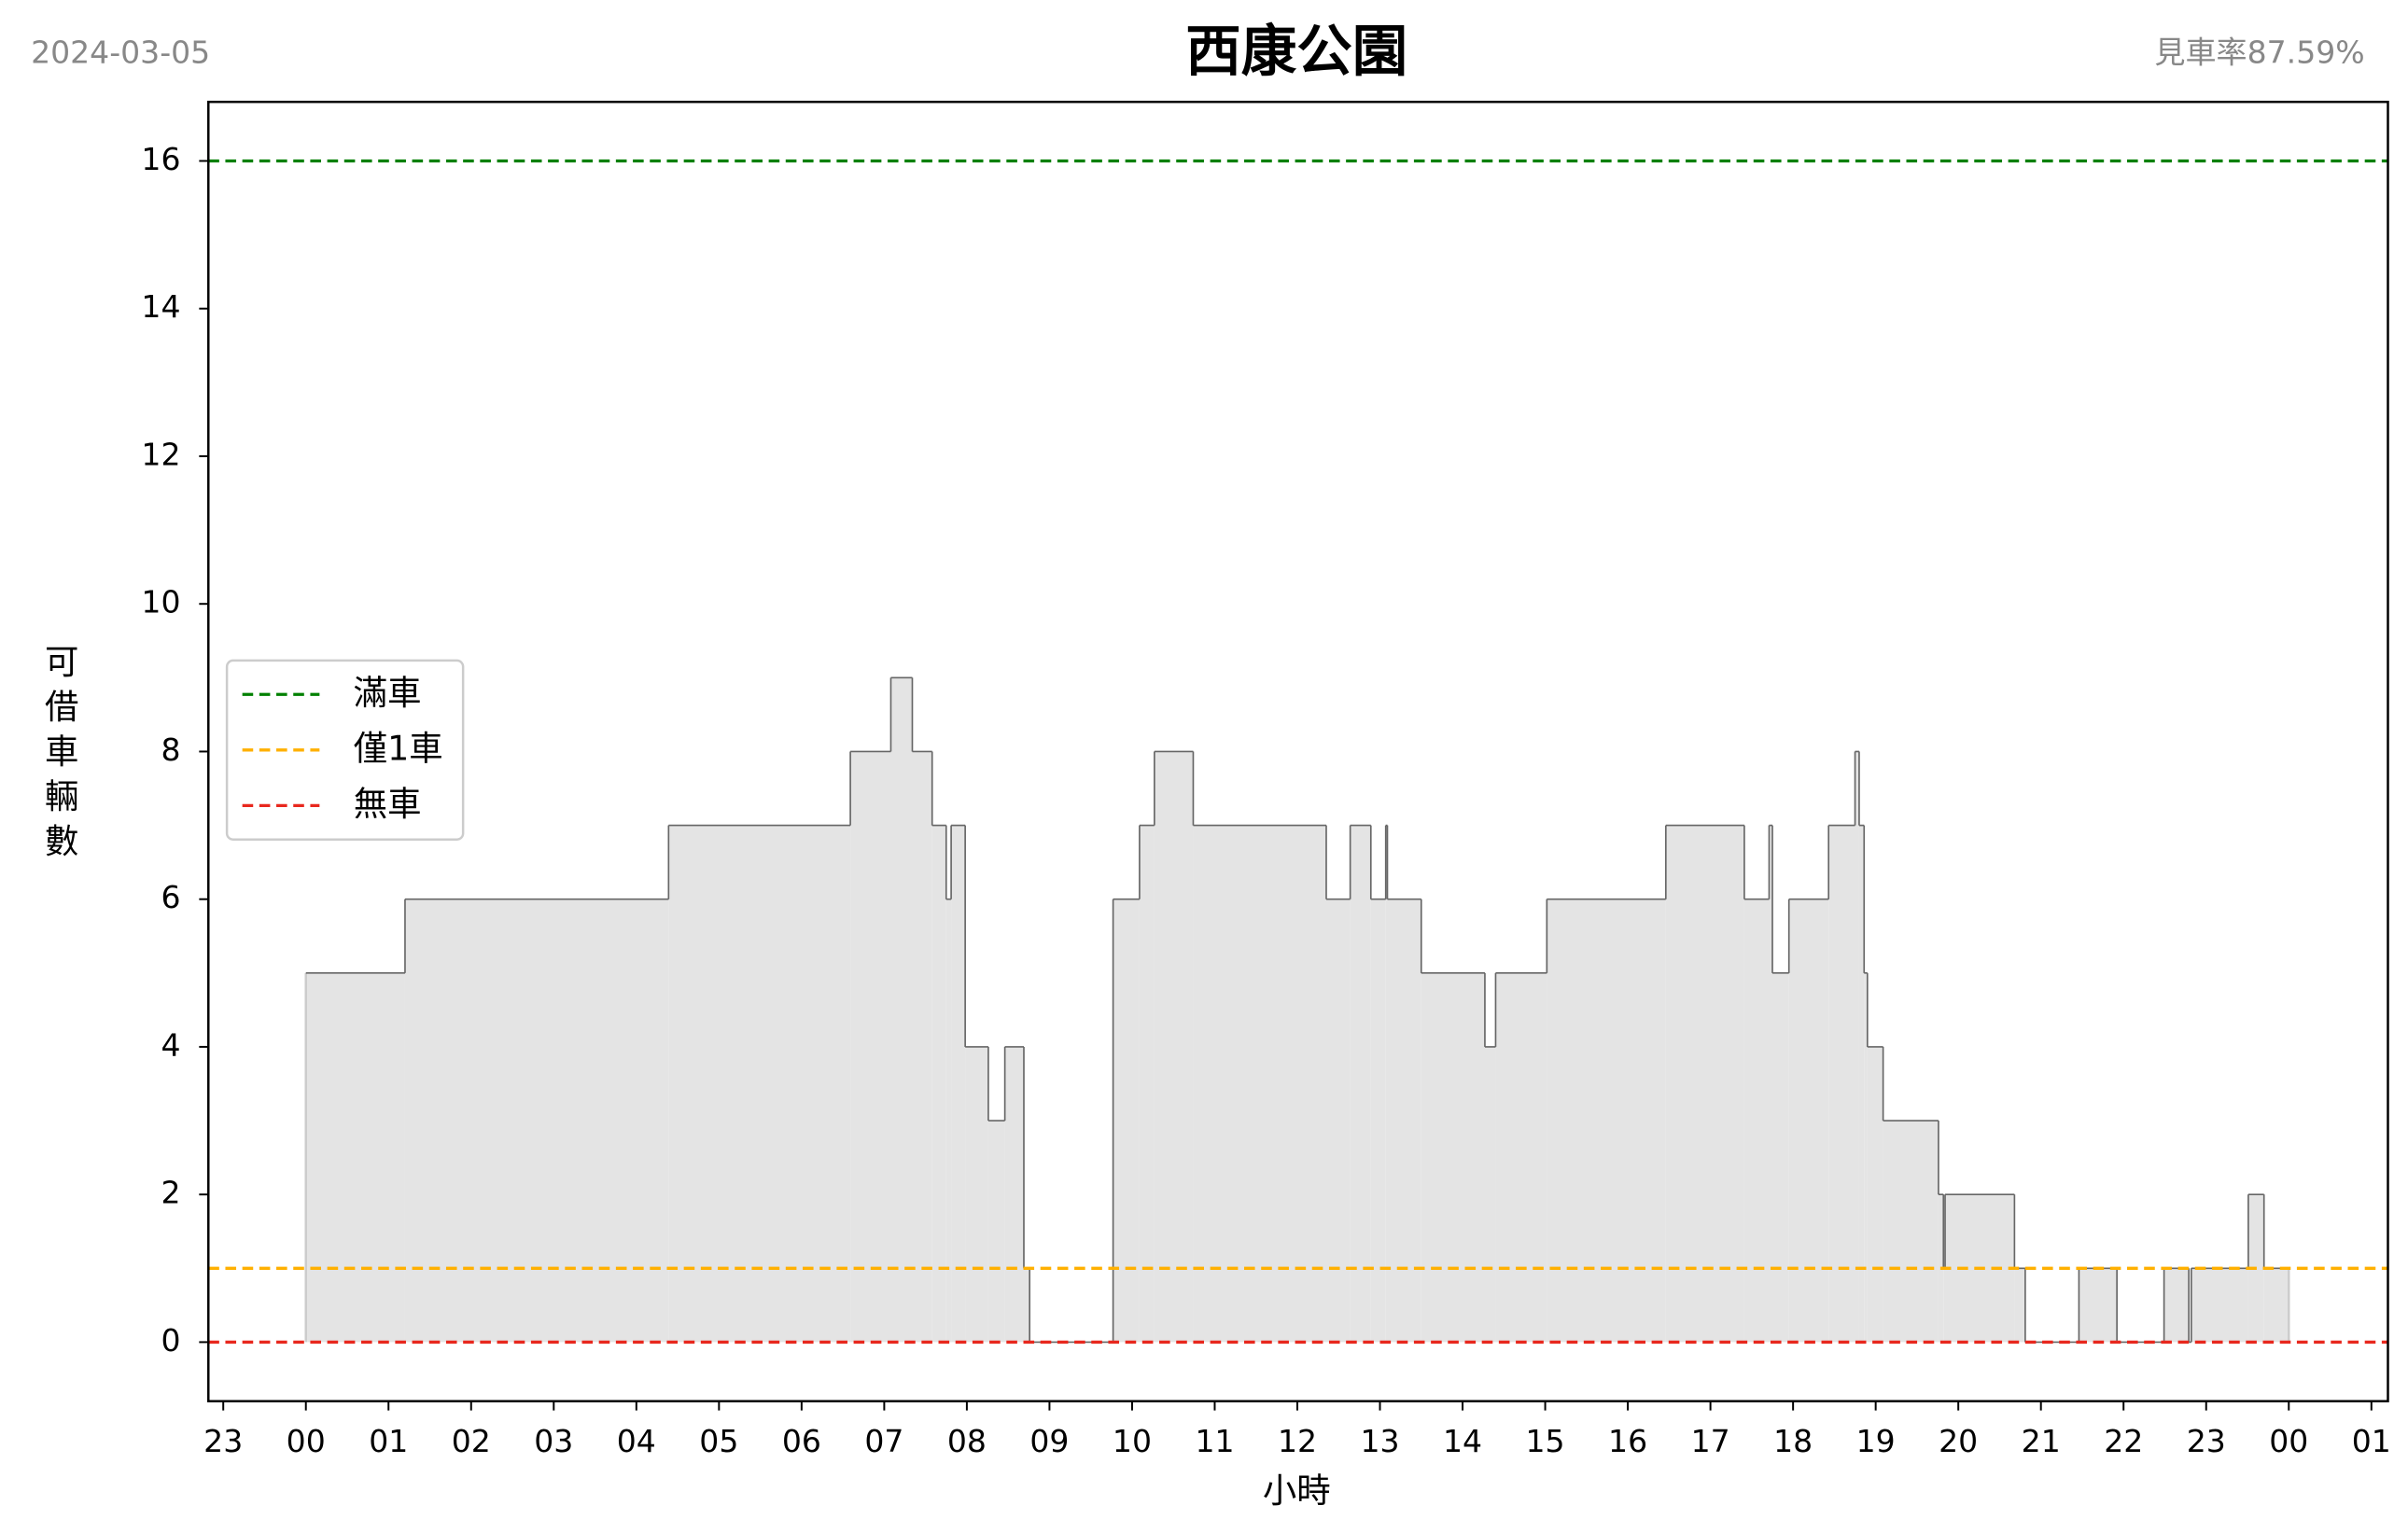 The width and height of the screenshot is (2408, 1533). What do you see at coordinates (2123, 1441) in the screenshot?
I see `x-tick-label: 22` at bounding box center [2123, 1441].